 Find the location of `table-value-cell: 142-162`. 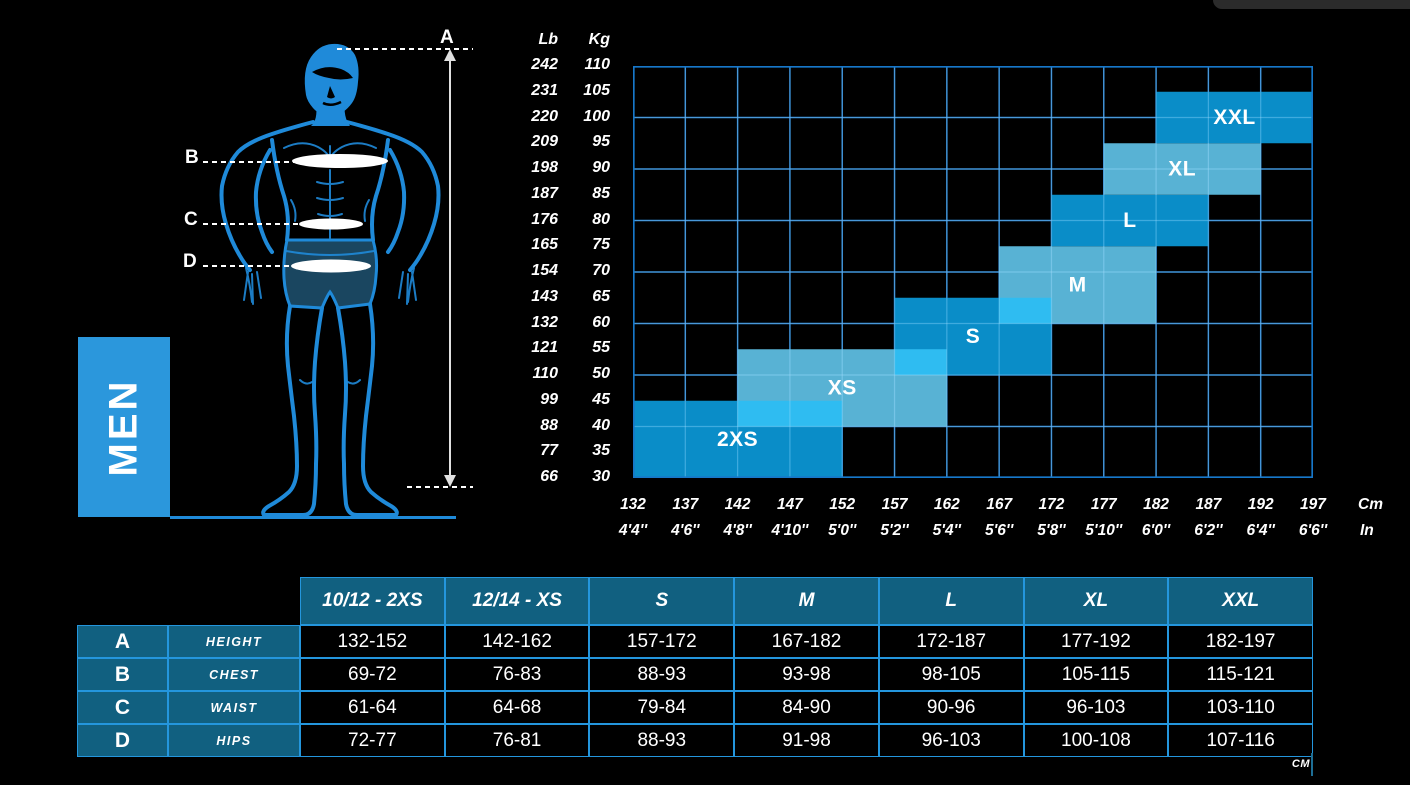

table-value-cell: 142-162 is located at coordinates (517, 641).